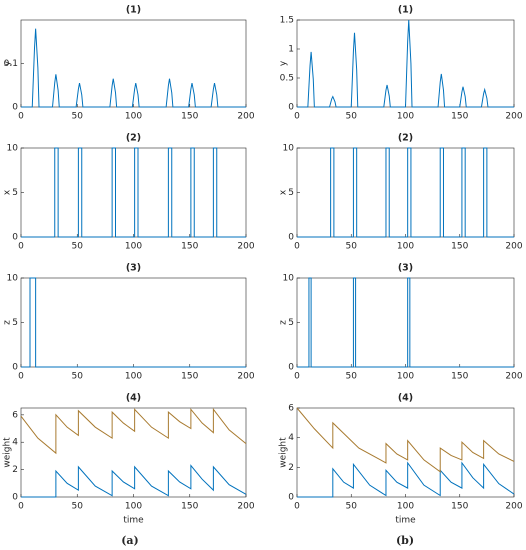  I want to click on y-tick-label: 1, so click(291, 50).